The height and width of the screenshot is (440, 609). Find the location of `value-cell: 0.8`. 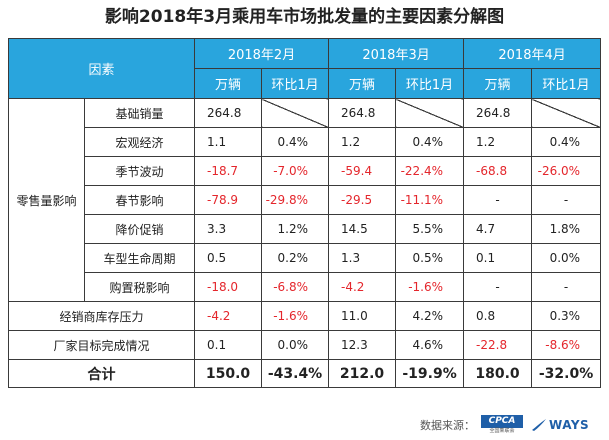

value-cell: 0.8 is located at coordinates (498, 316).